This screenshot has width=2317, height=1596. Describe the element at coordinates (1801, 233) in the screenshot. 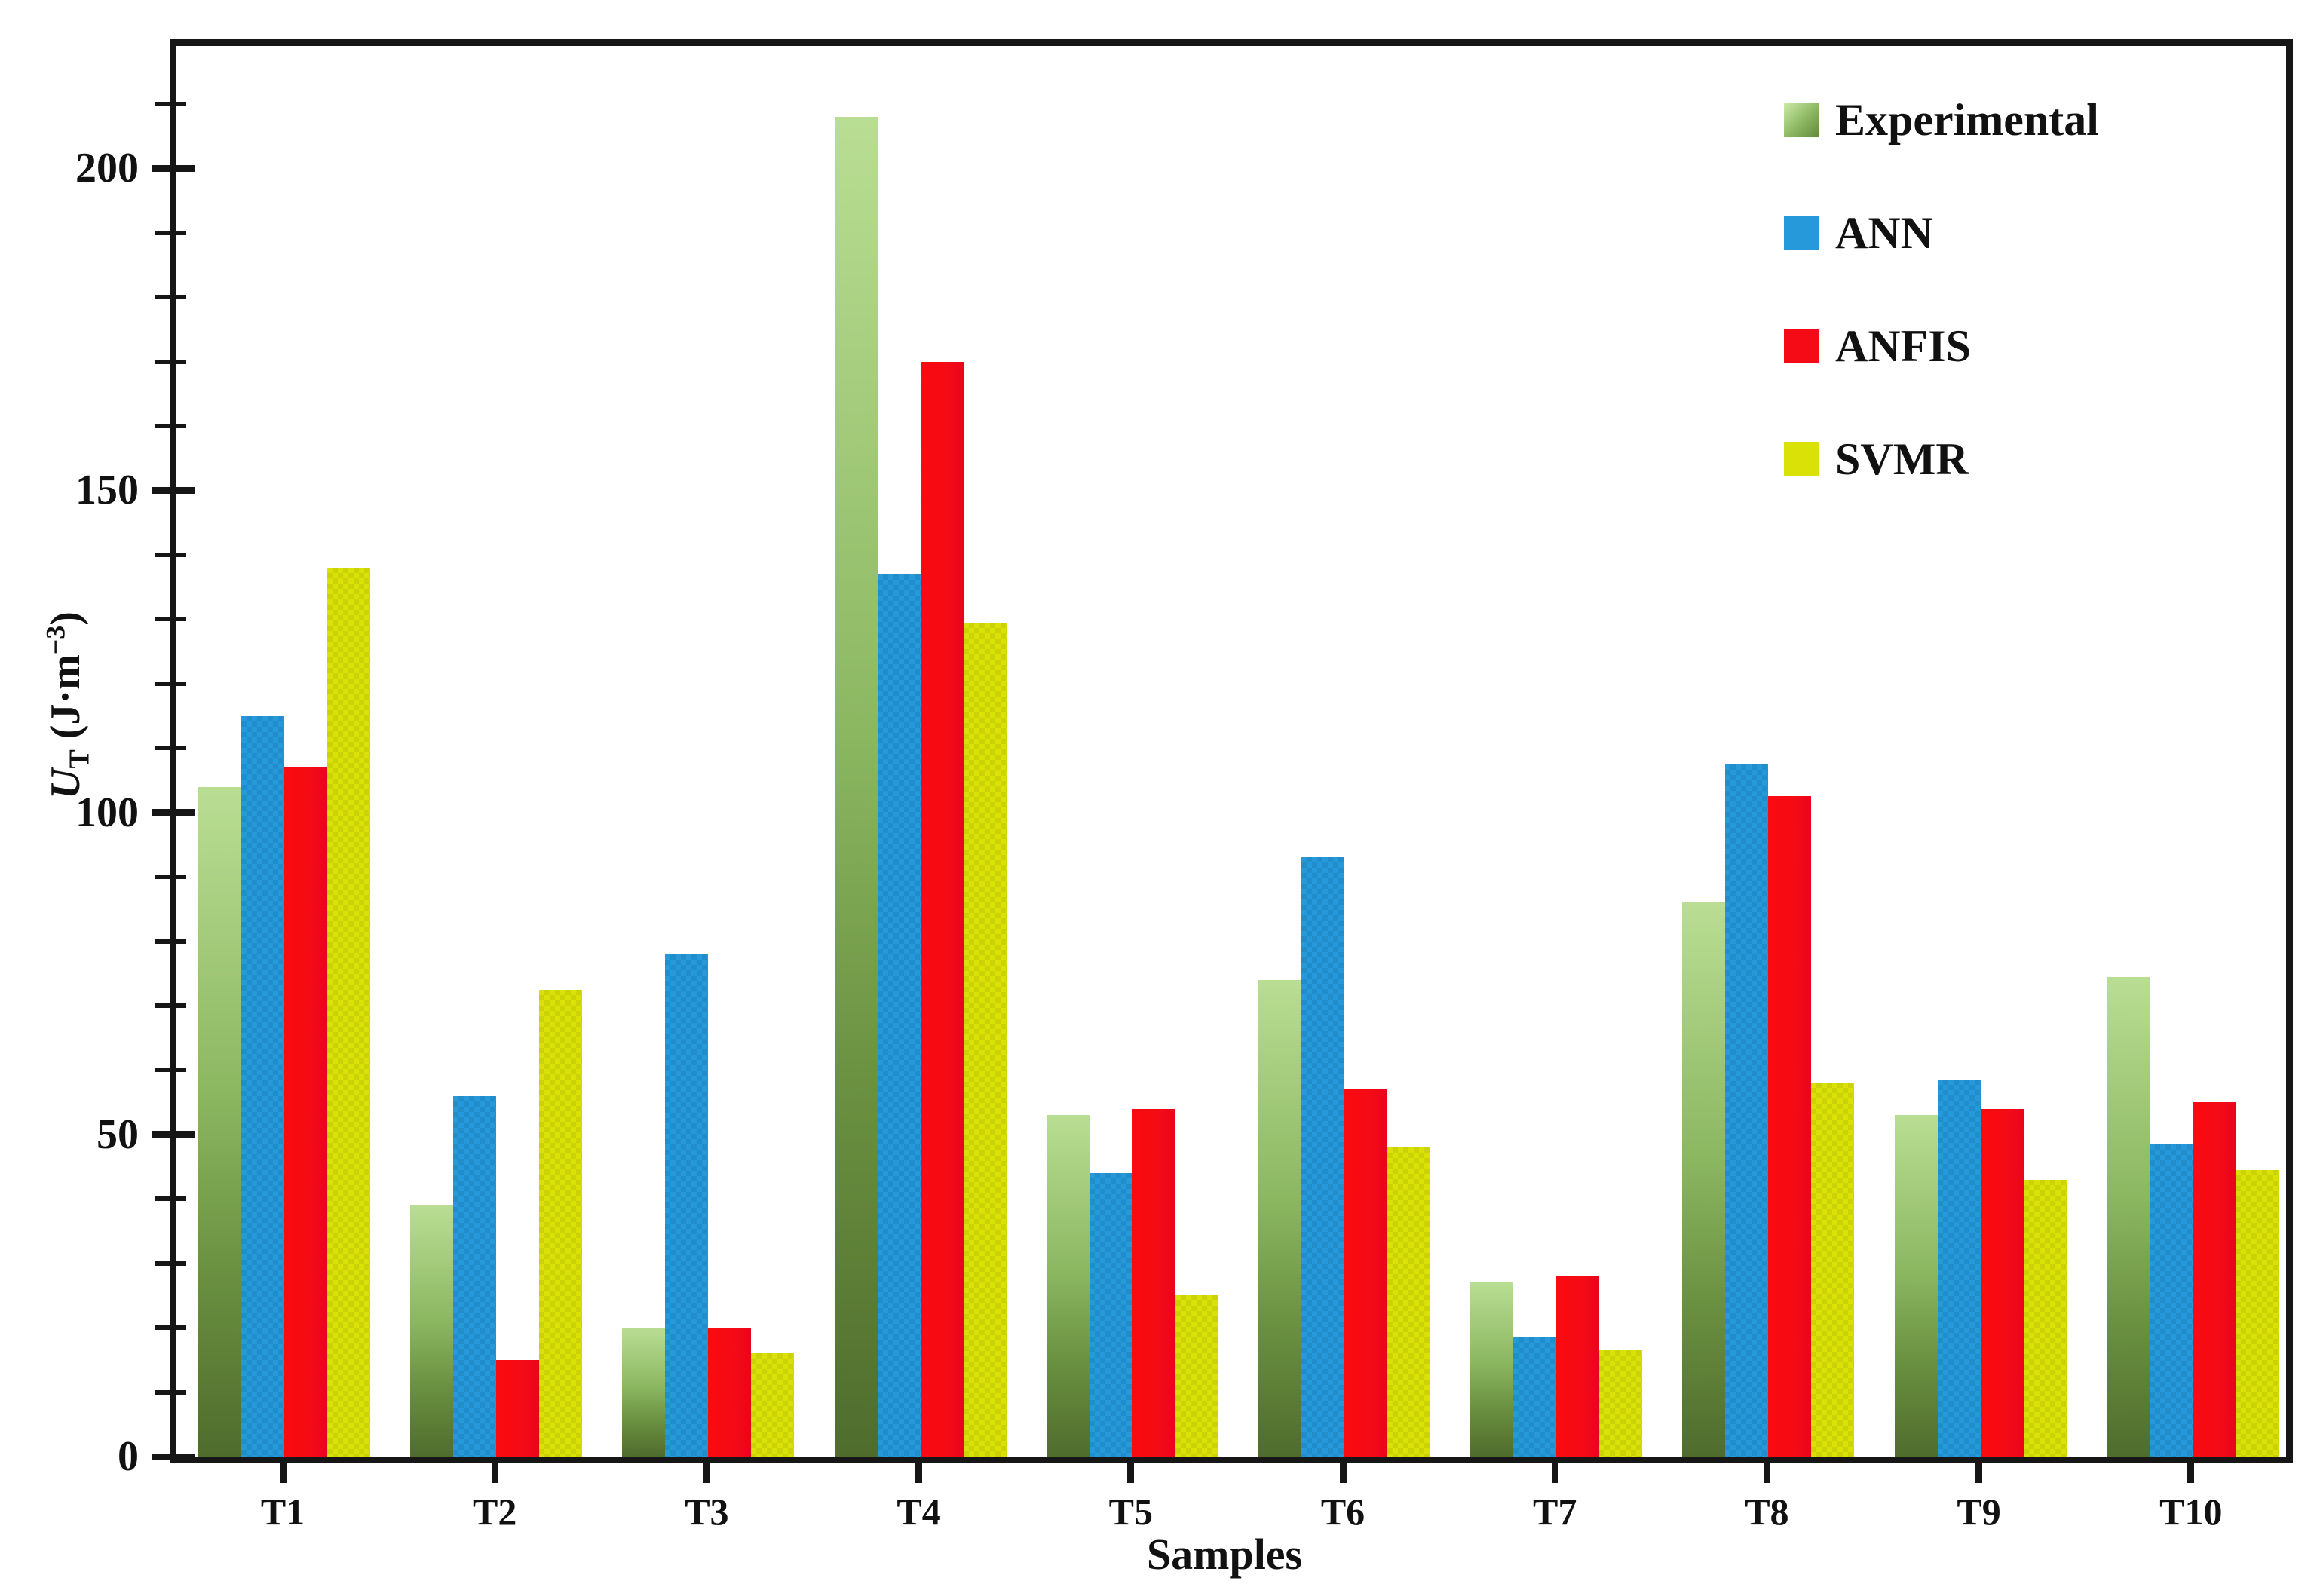

I see `legend-swatch-ANN` at that location.